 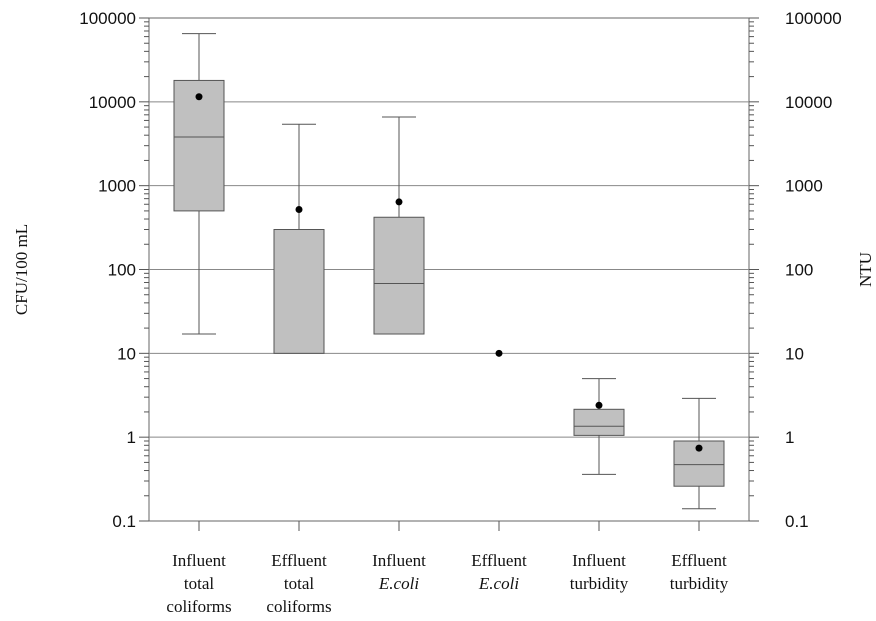 What do you see at coordinates (813, 18) in the screenshot?
I see `y-tick-label-right: 100000` at bounding box center [813, 18].